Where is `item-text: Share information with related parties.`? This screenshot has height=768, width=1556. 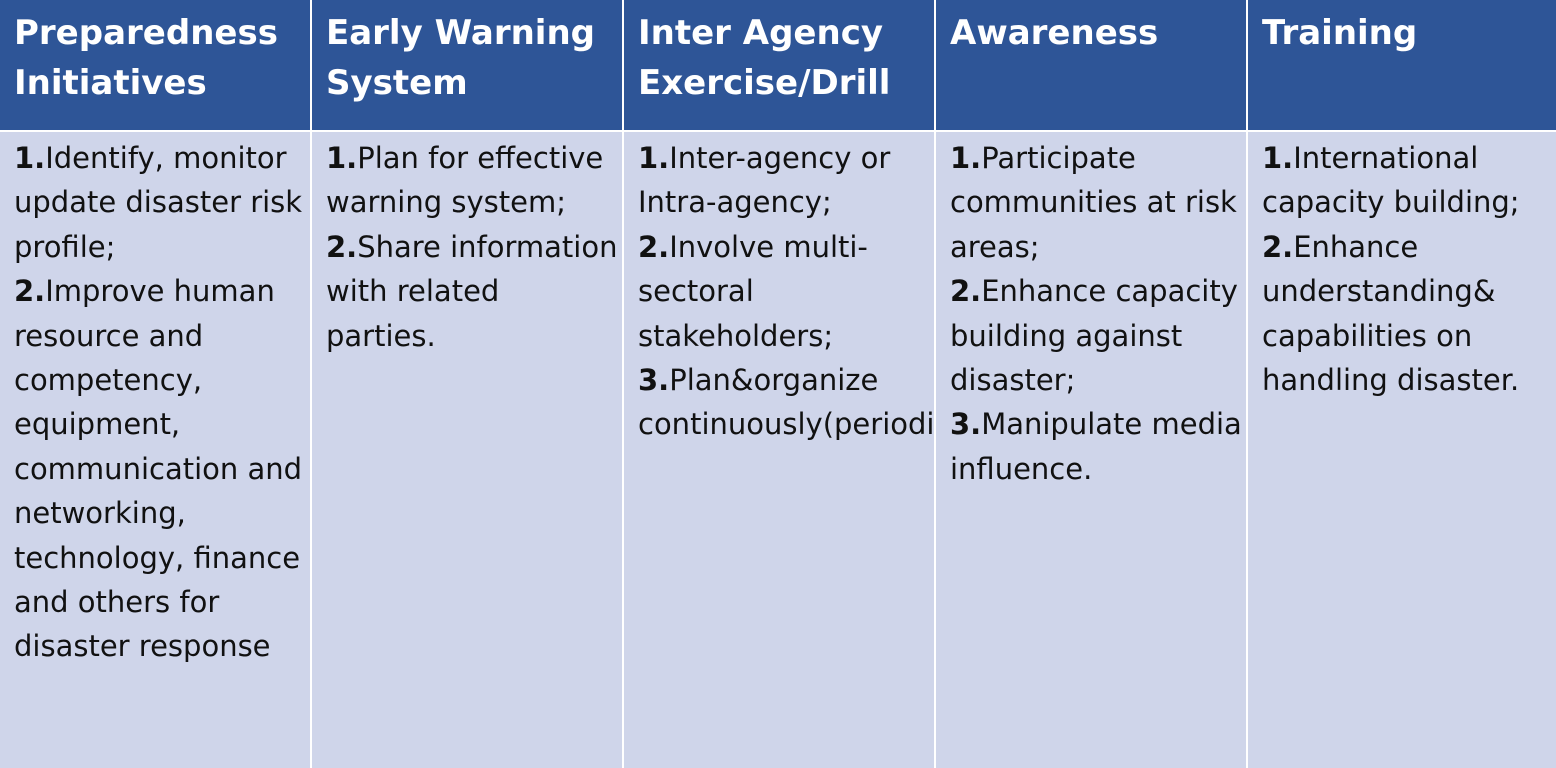 item-text: Share information with related parties. is located at coordinates (472, 291).